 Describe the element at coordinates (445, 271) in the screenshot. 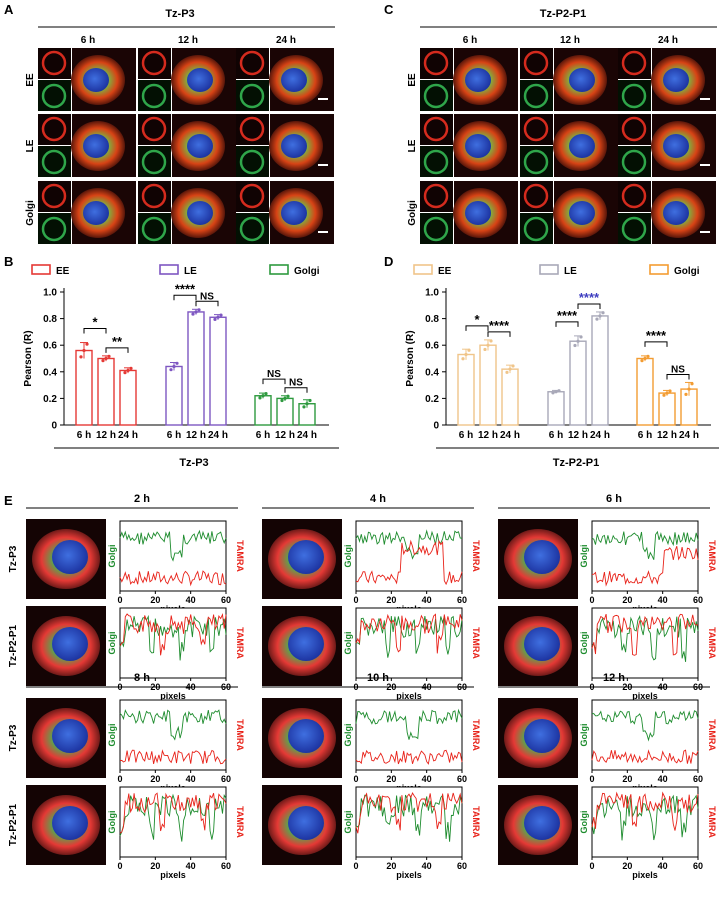

I see `legend-label: EE` at that location.